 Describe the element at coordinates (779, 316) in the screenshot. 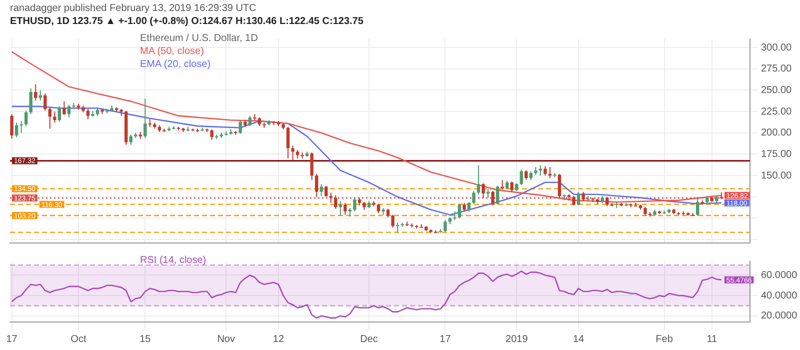

I see `y-tick-label: 20.0000` at that location.